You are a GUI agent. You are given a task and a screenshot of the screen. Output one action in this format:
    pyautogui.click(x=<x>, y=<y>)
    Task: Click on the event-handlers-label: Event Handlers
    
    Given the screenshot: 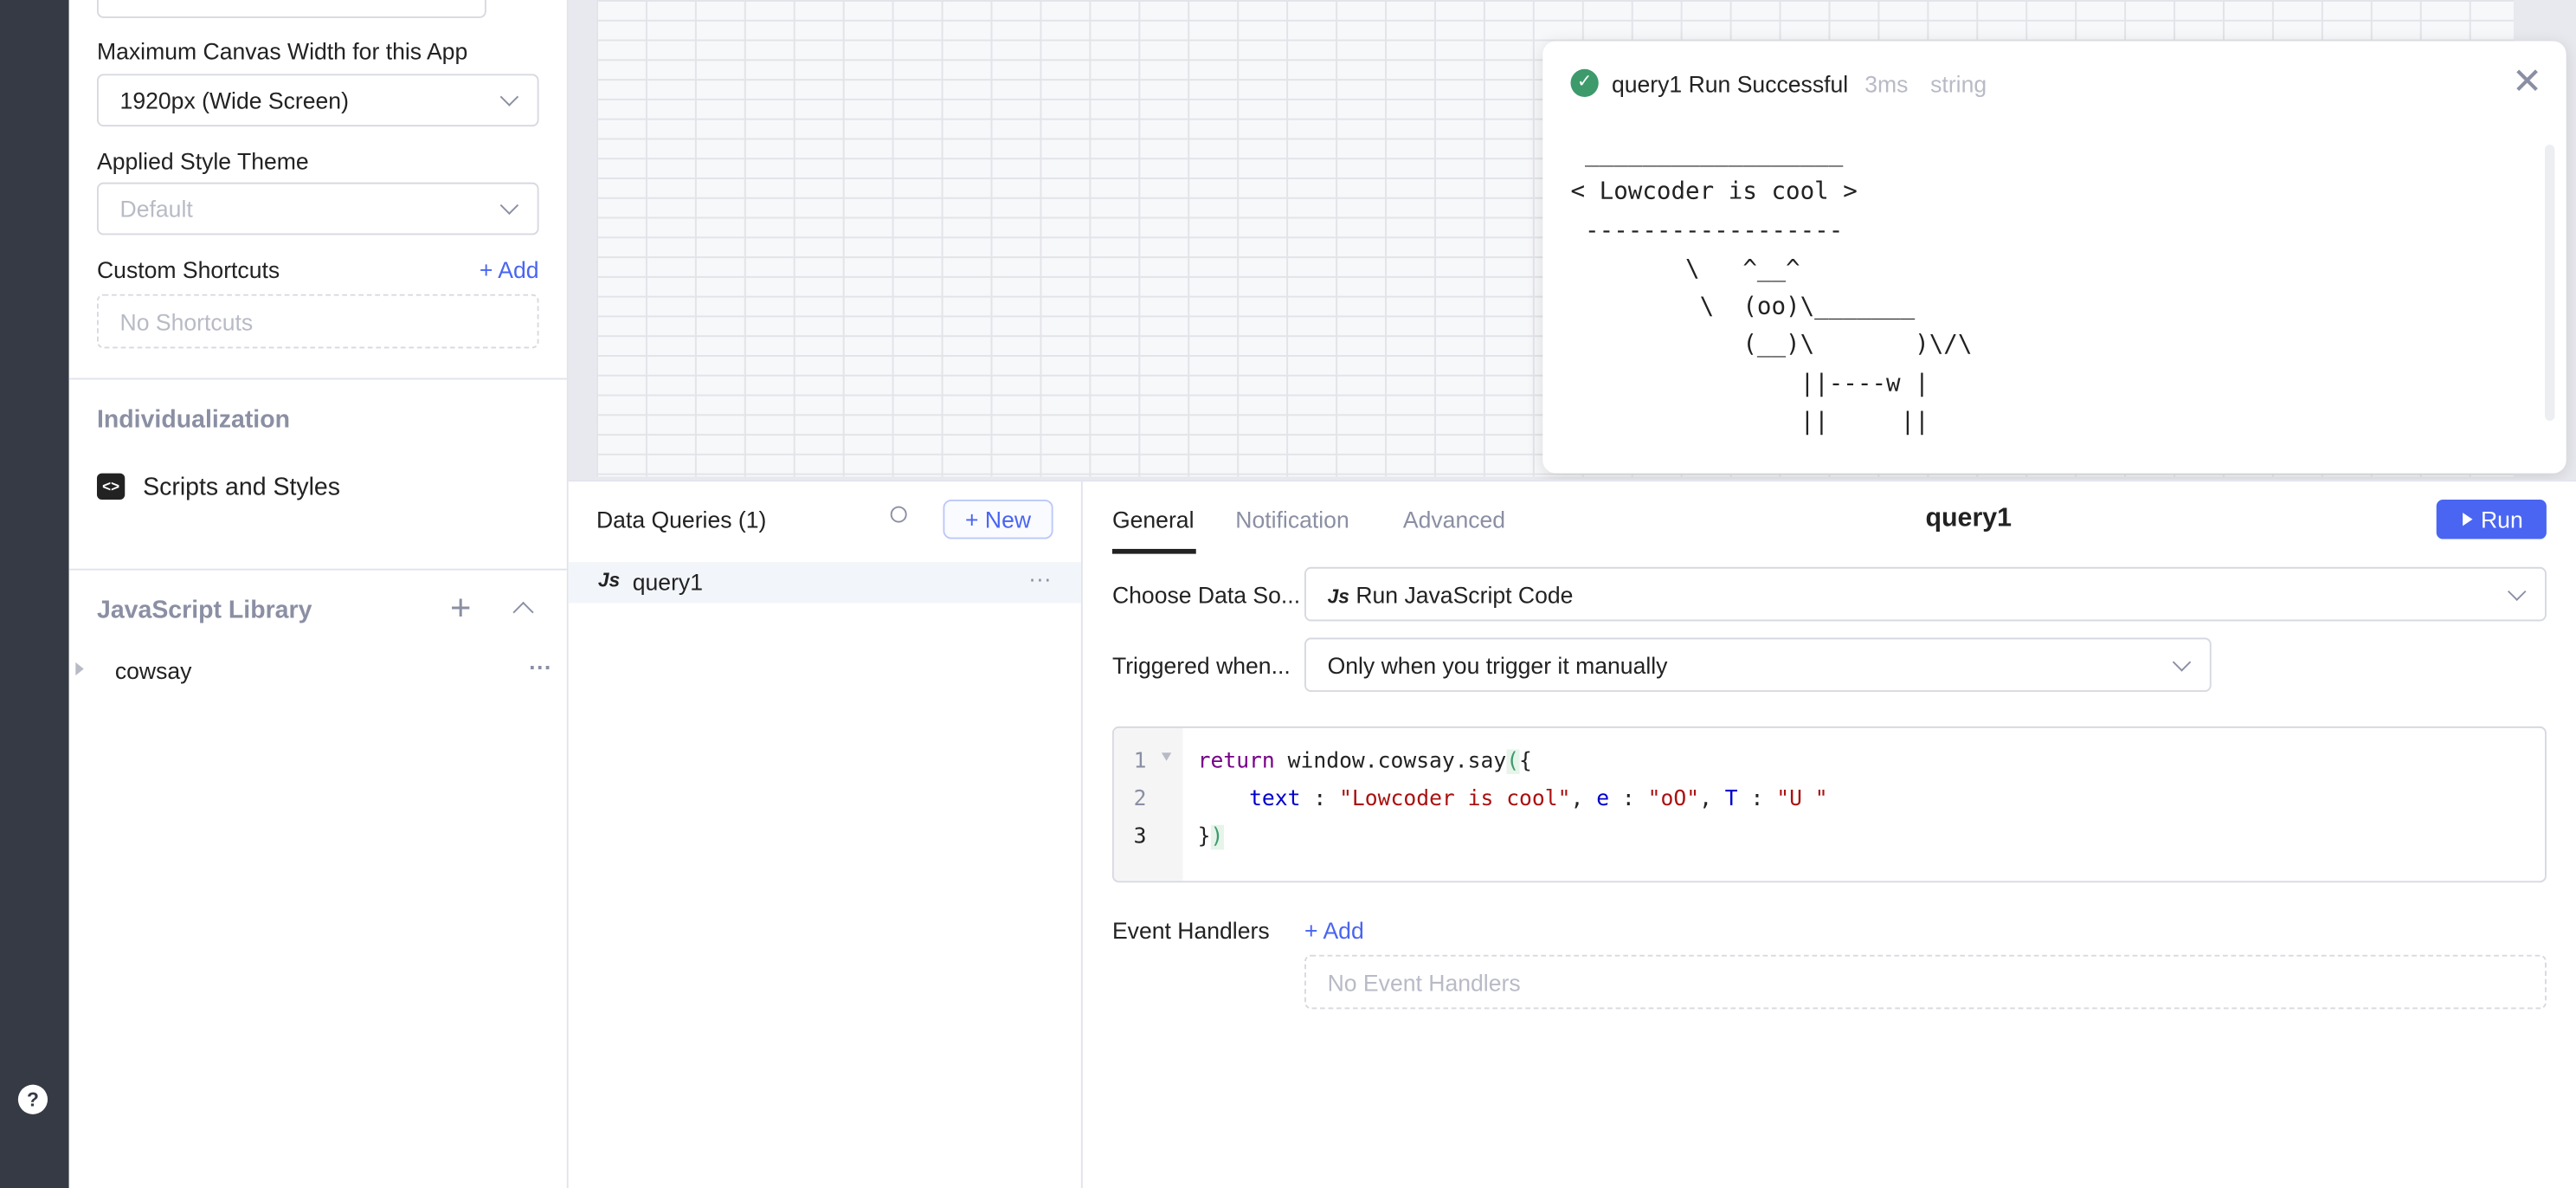 What is the action you would take?
    pyautogui.click(x=1190, y=930)
    